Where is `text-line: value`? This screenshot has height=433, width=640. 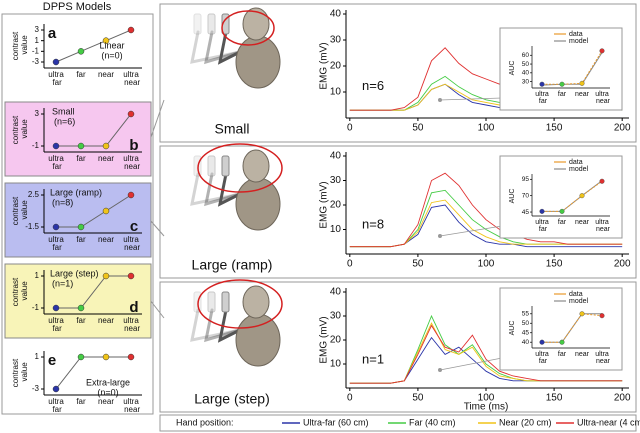
text-line: value is located at coordinates (24, 373).